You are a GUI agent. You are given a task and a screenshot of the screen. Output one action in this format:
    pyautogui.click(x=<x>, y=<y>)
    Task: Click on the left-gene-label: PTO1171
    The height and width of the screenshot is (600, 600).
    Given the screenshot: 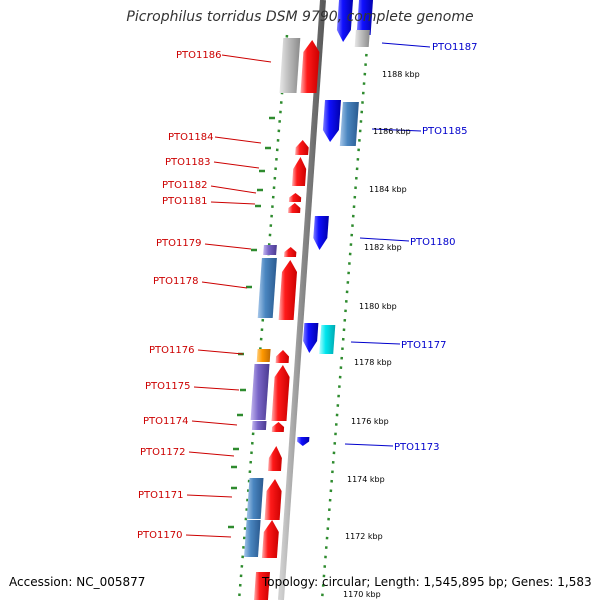 What is the action you would take?
    pyautogui.click(x=160, y=495)
    